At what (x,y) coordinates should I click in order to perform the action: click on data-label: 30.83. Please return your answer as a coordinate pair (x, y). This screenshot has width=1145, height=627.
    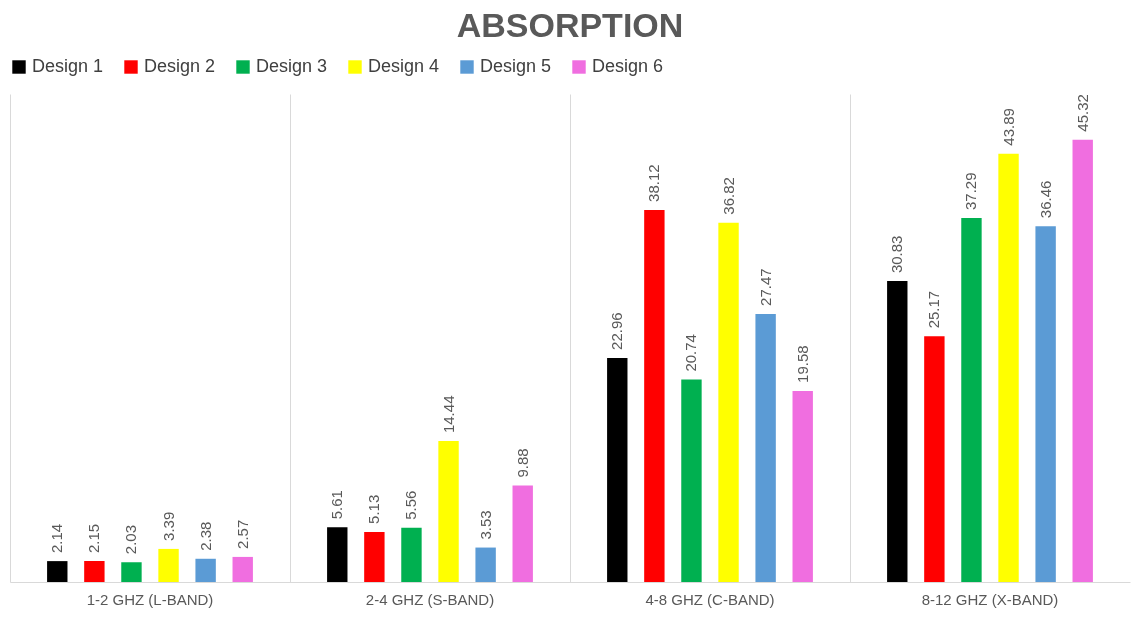
    Looking at the image, I should click on (897, 254).